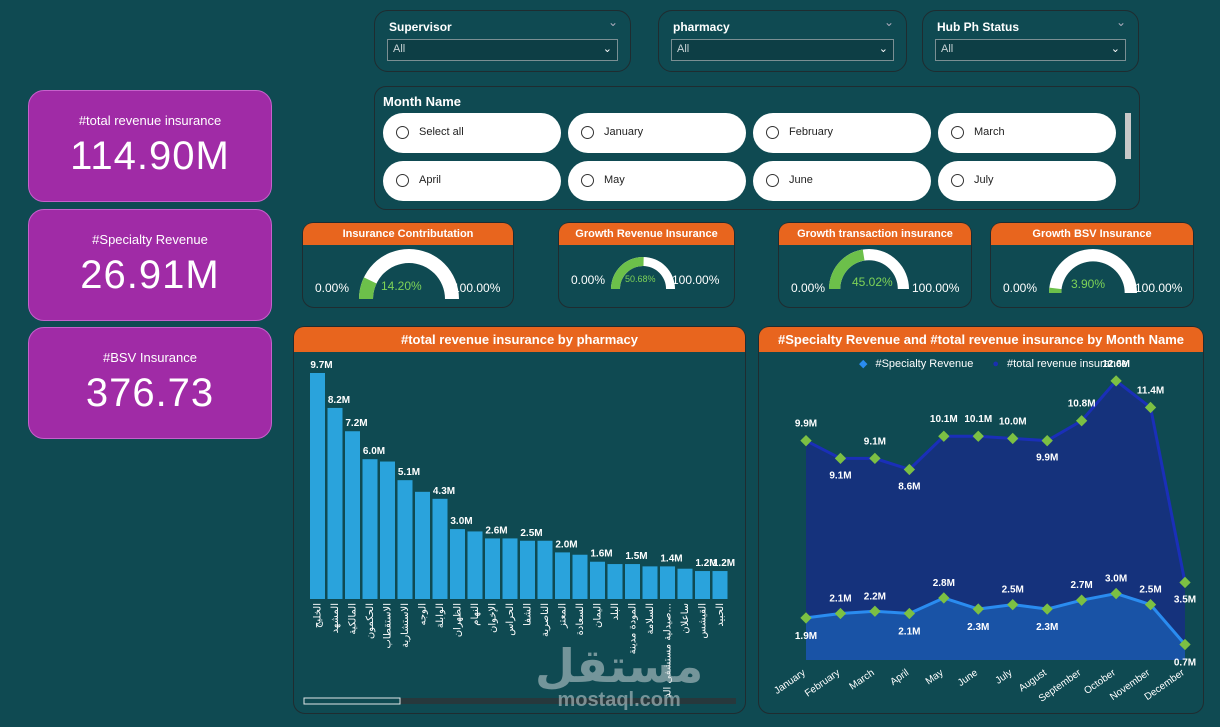 This screenshot has height=727, width=1220. I want to click on bar-data-label: 2.5M, so click(531, 533).